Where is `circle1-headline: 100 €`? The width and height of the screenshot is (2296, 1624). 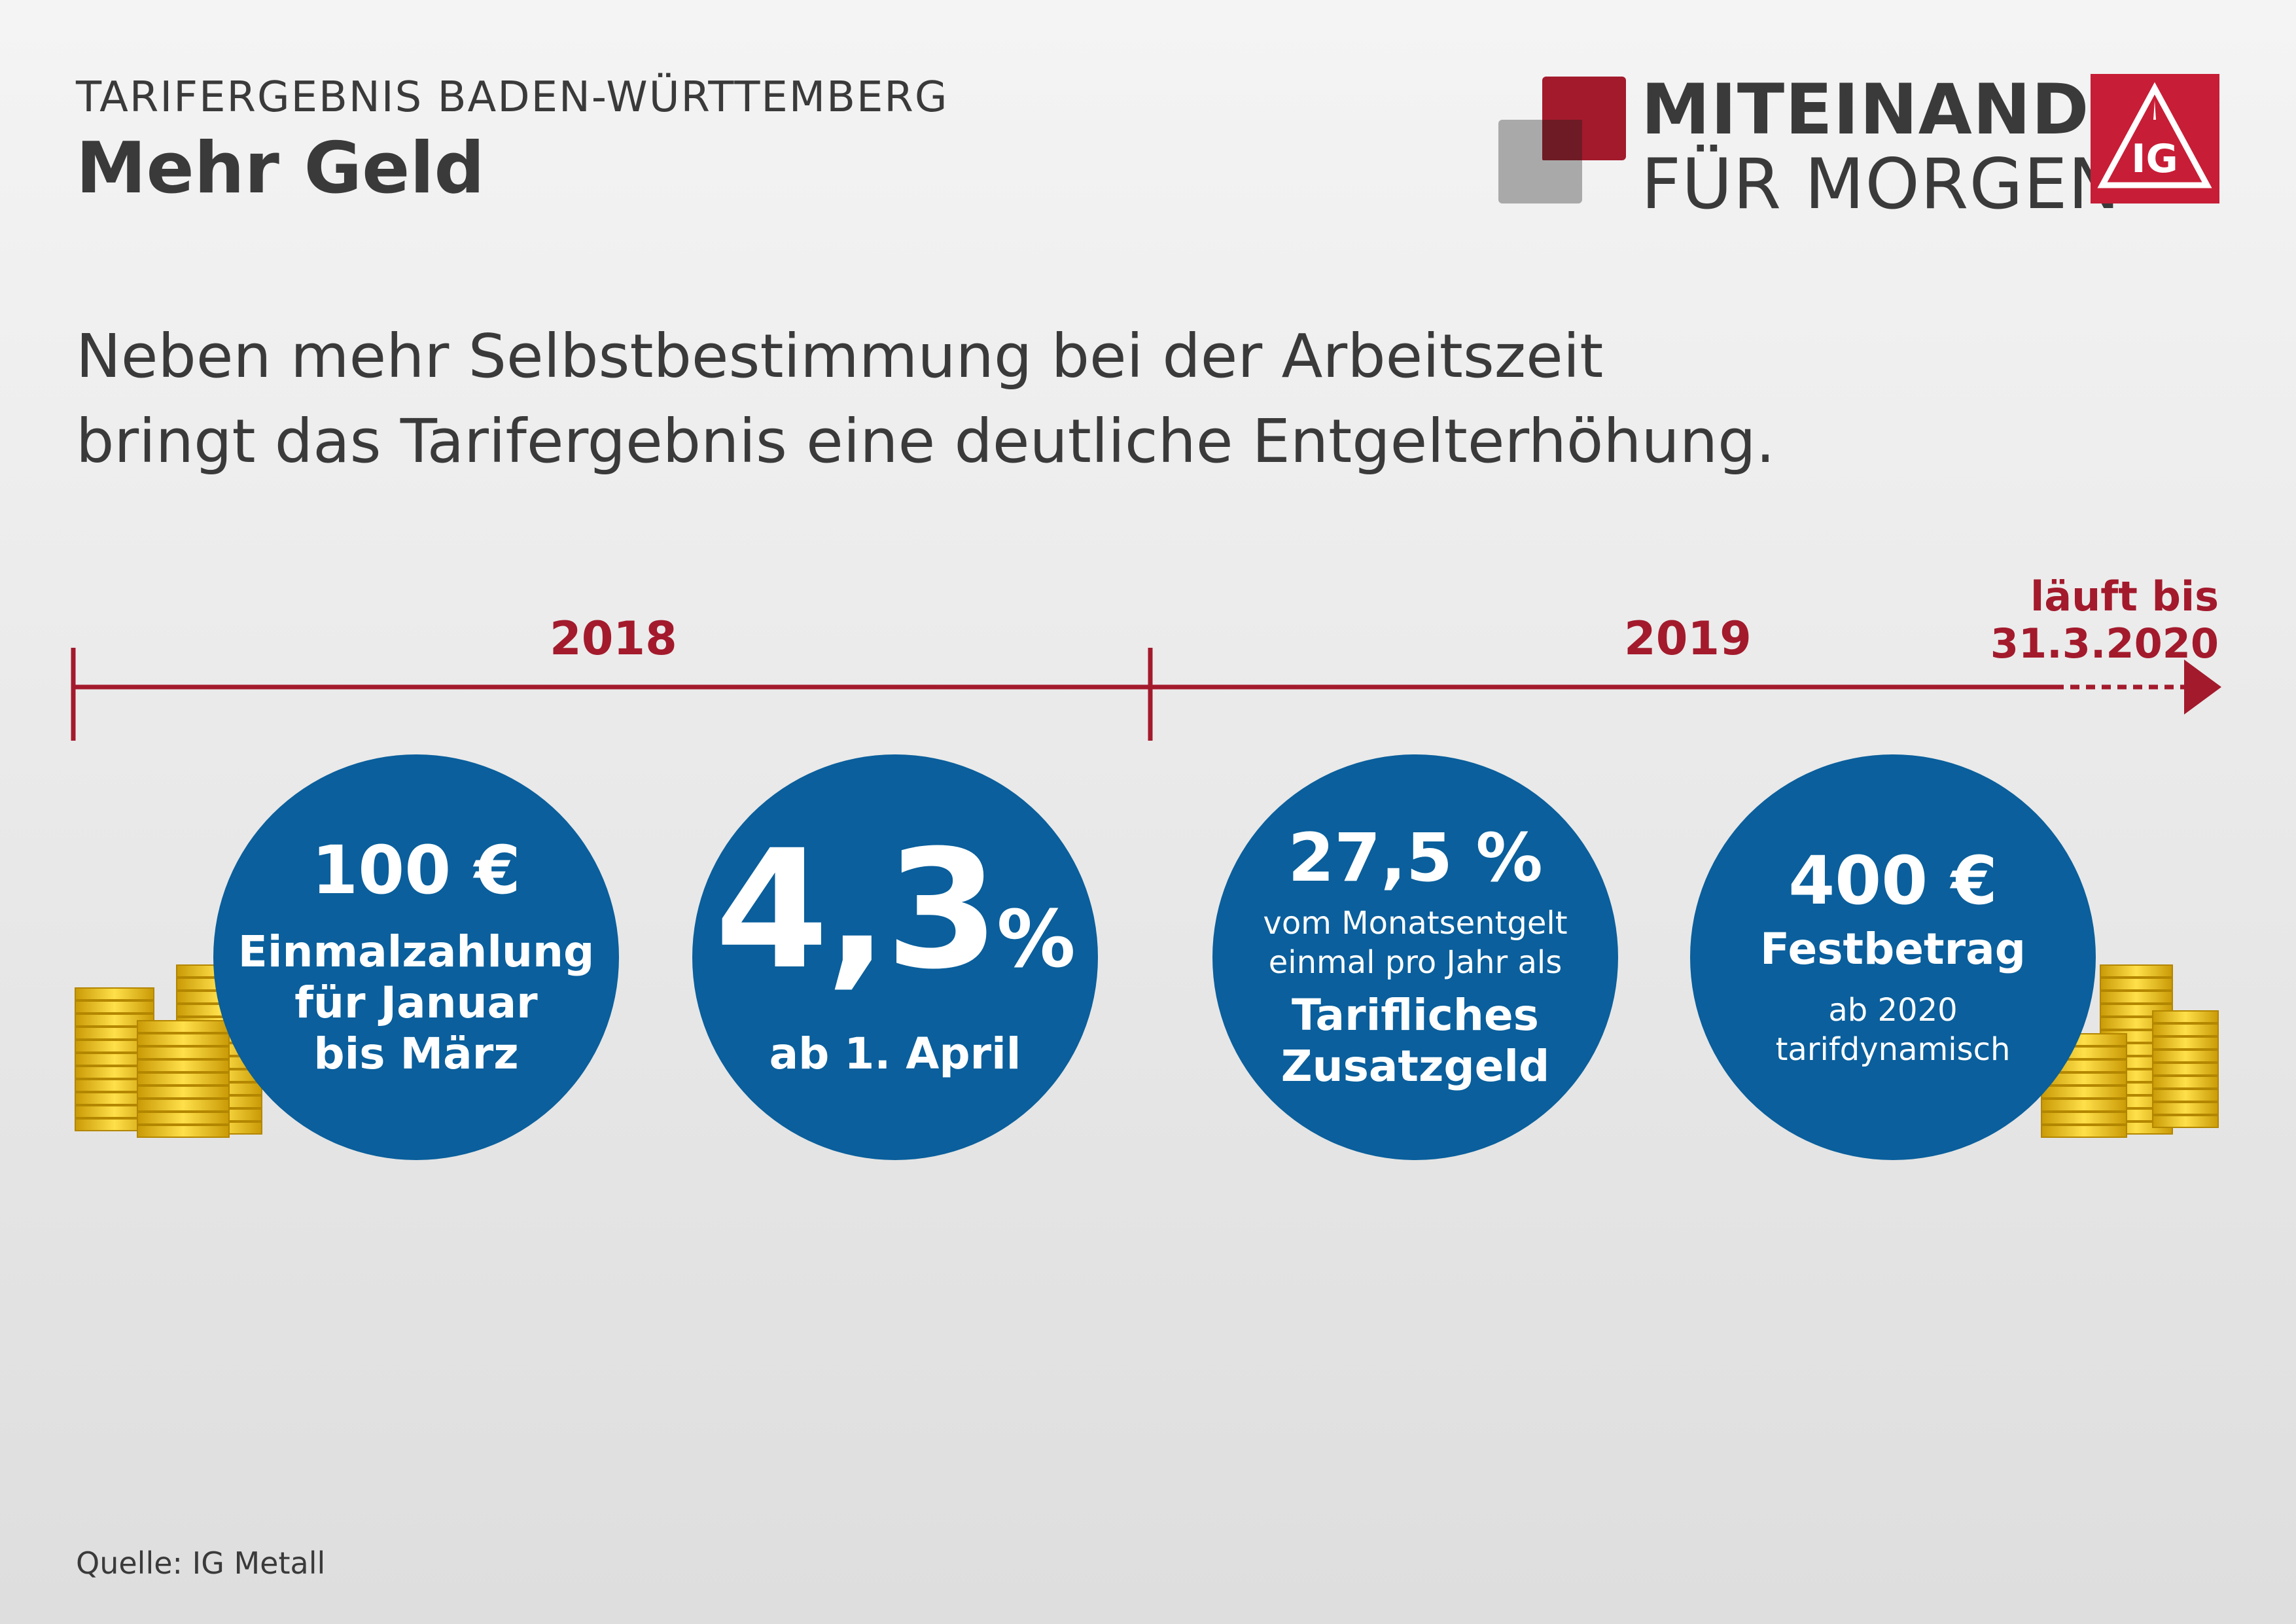
circle1-headline: 100 € is located at coordinates (416, 870).